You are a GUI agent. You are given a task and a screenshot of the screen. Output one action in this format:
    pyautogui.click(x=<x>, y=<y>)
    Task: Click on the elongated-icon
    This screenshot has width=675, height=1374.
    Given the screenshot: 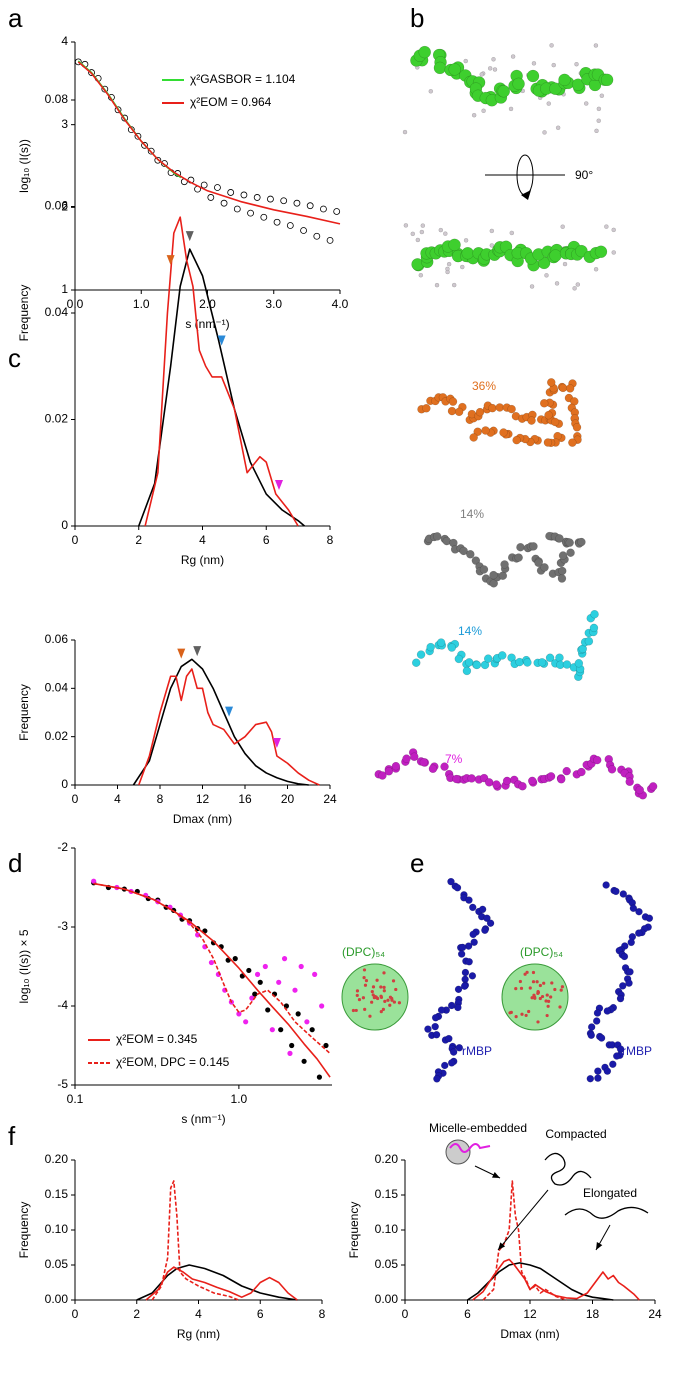 What is the action you would take?
    pyautogui.click(x=606, y=1212)
    